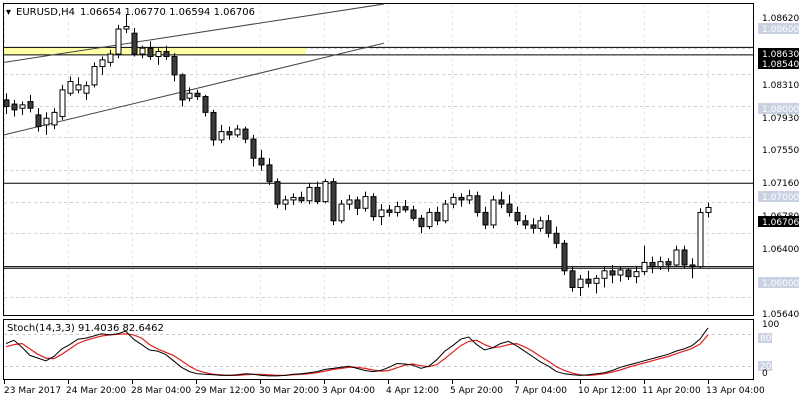 The image size is (800, 404). Describe the element at coordinates (96, 391) in the screenshot. I see `time-tick: 24 Mar 20:00` at that location.